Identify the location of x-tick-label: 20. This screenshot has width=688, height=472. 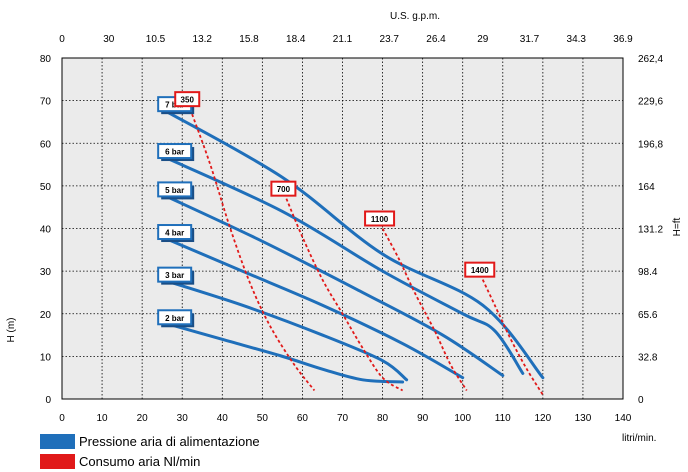
(143, 418).